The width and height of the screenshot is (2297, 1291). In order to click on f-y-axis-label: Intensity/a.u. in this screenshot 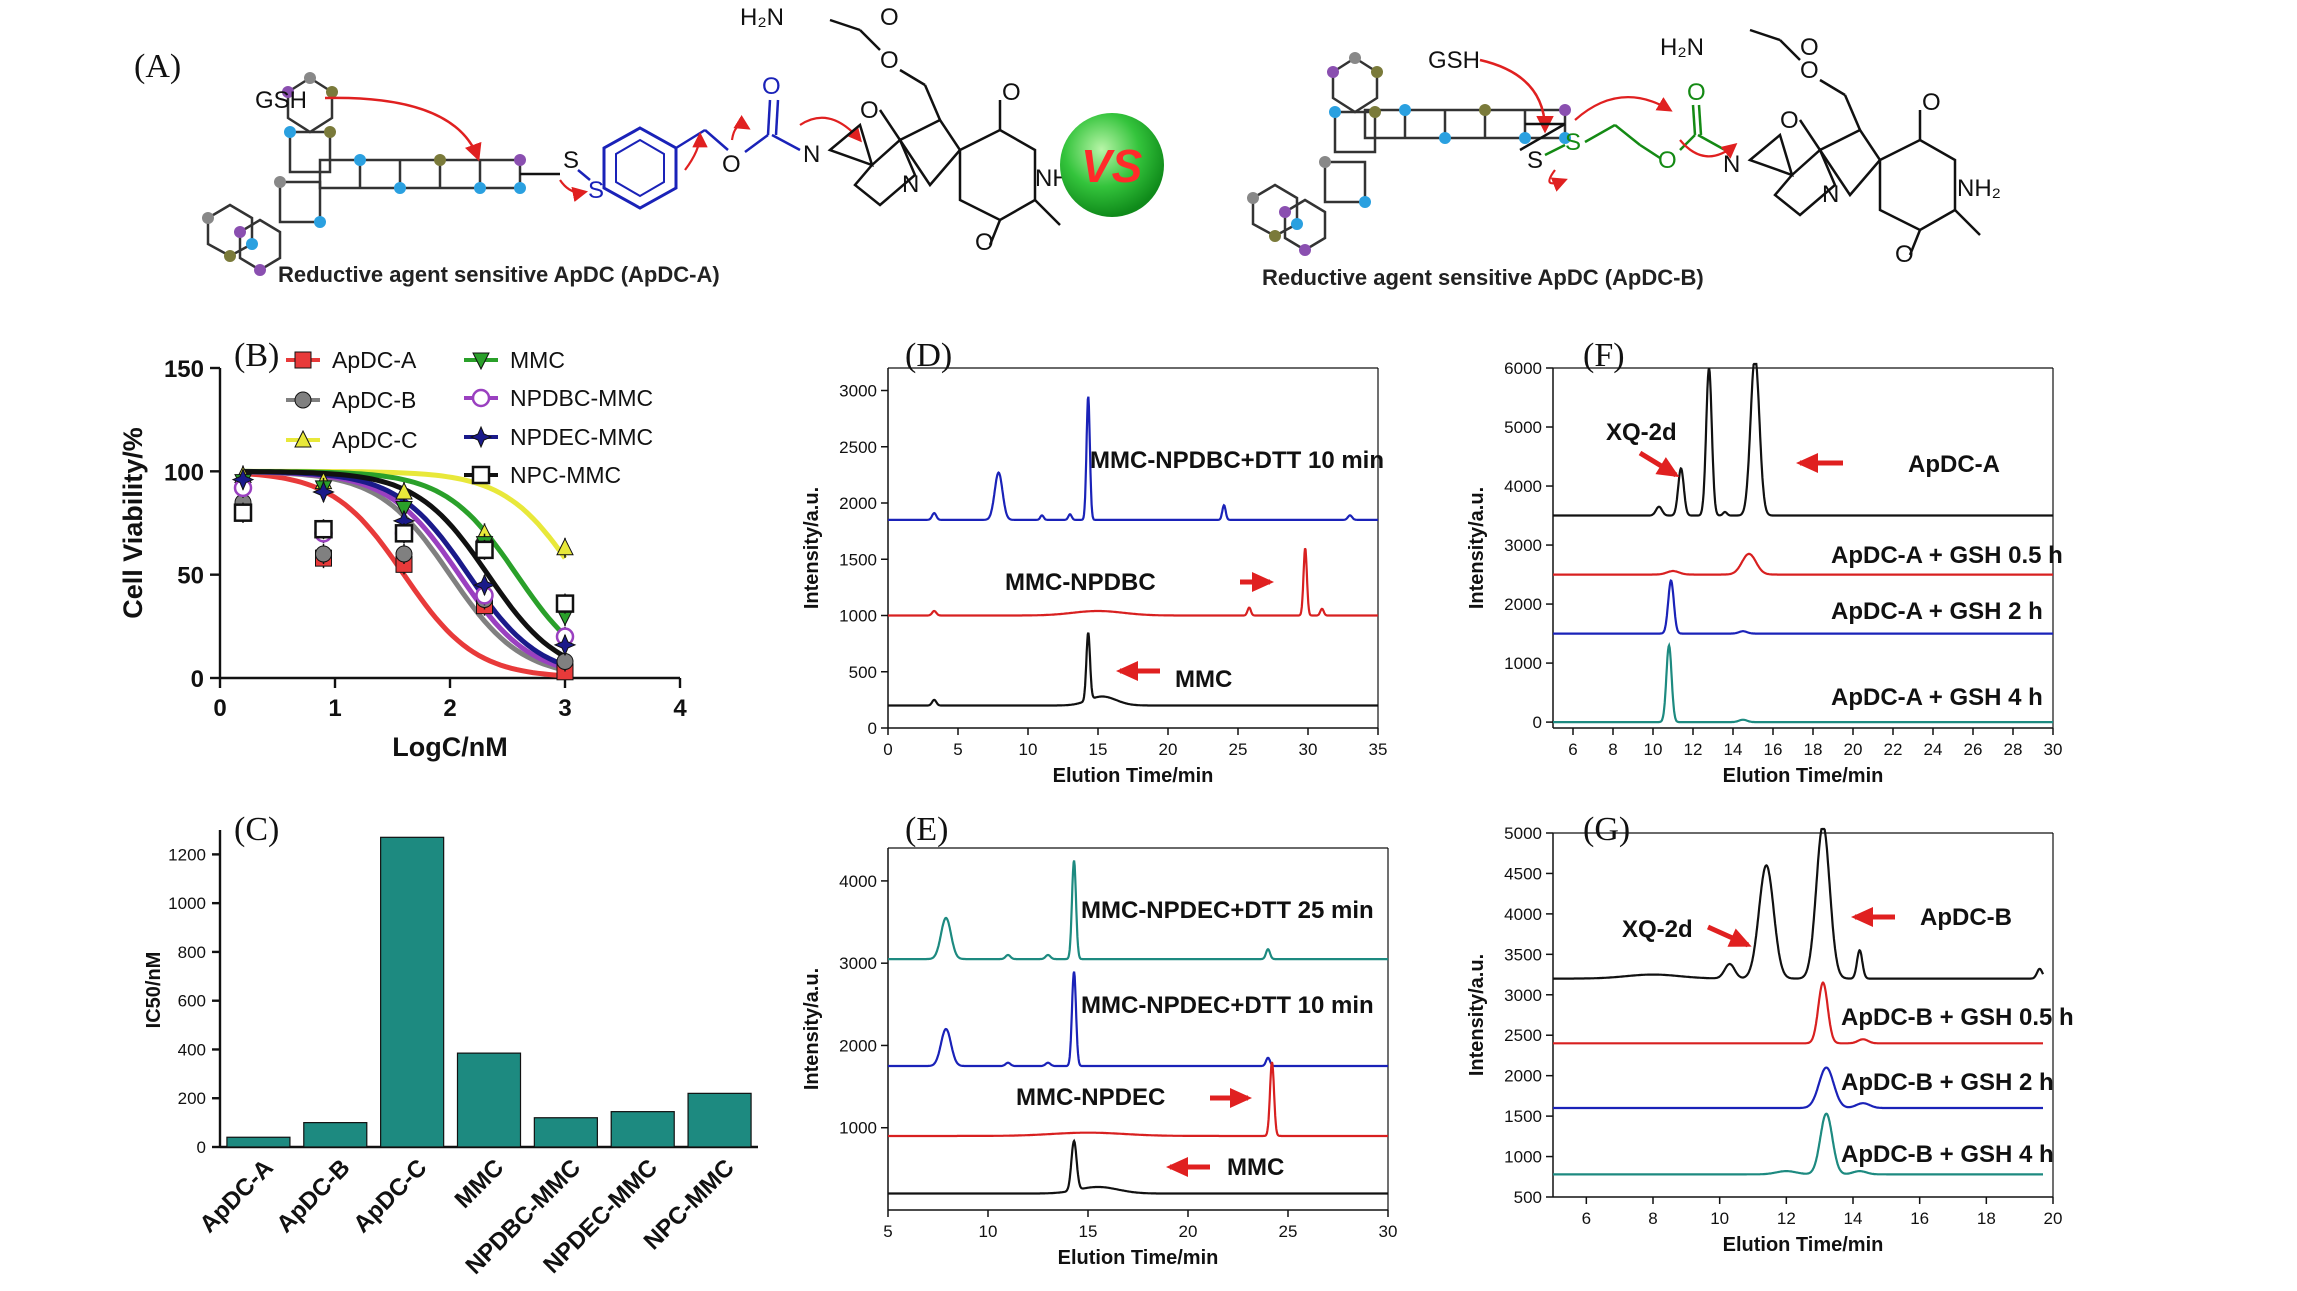, I will do `click(1477, 548)`.